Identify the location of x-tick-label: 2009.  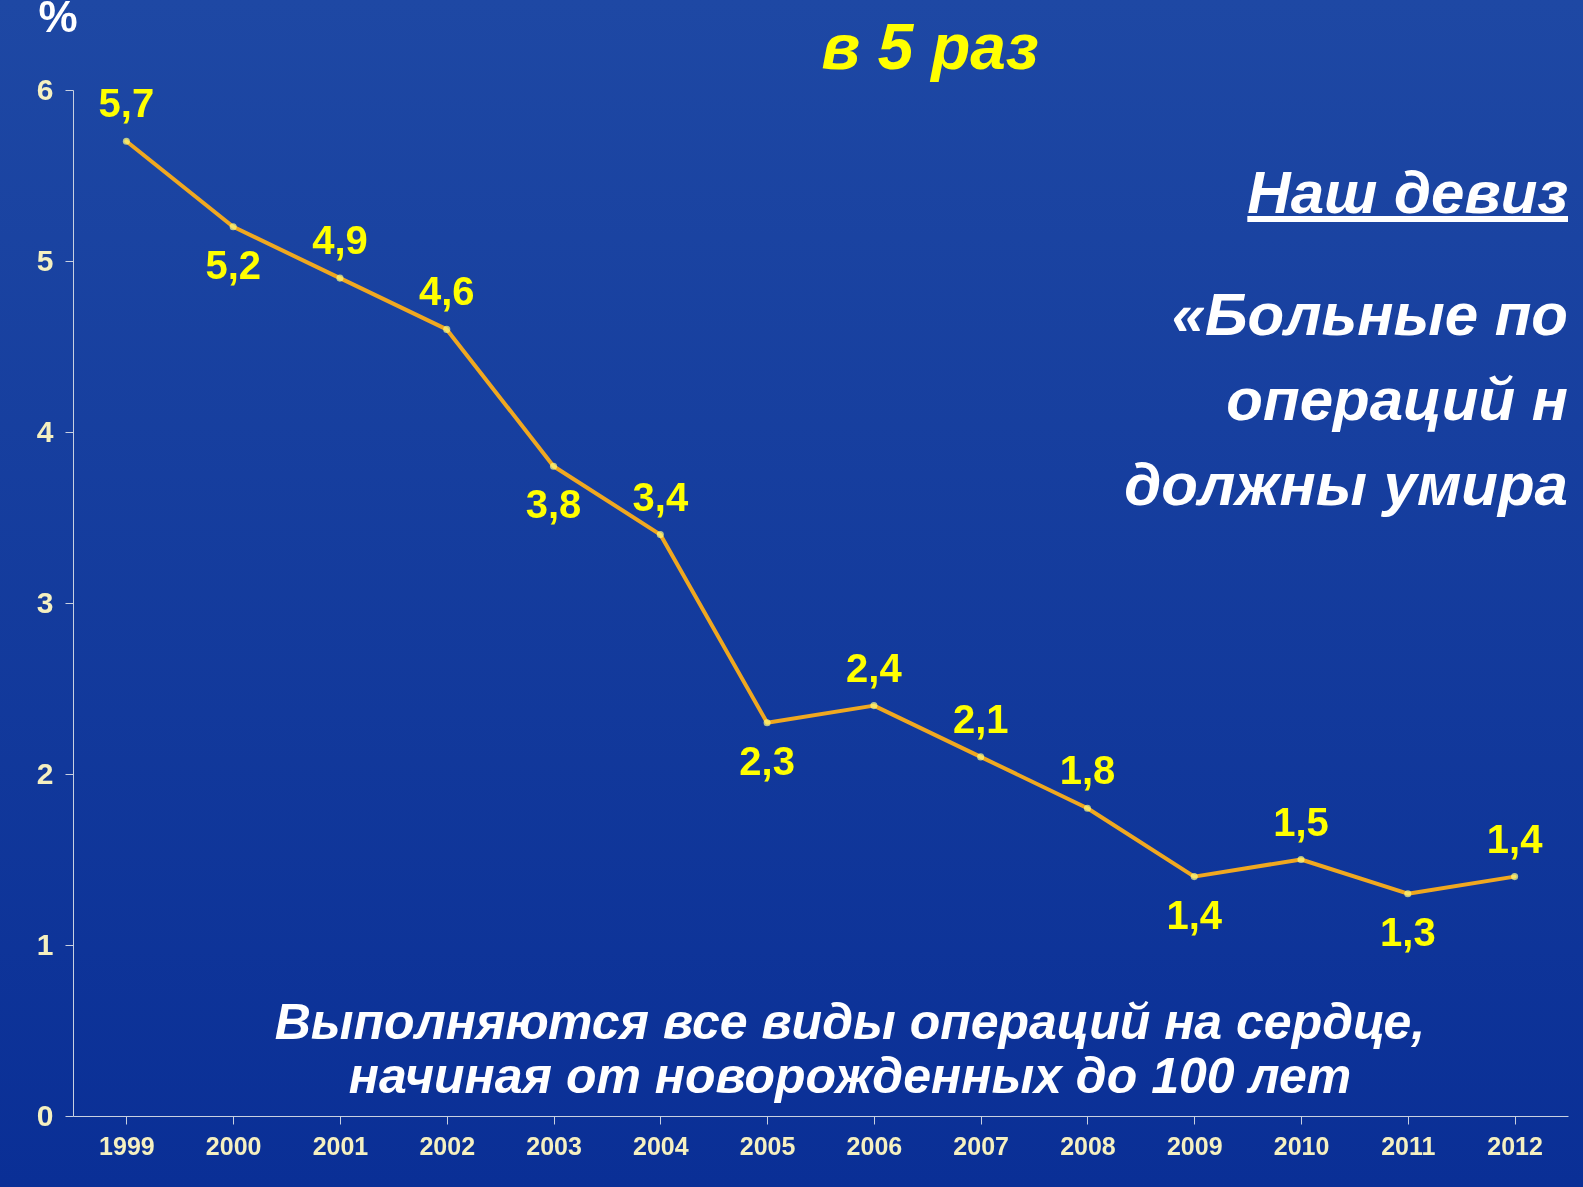
(1194, 1145).